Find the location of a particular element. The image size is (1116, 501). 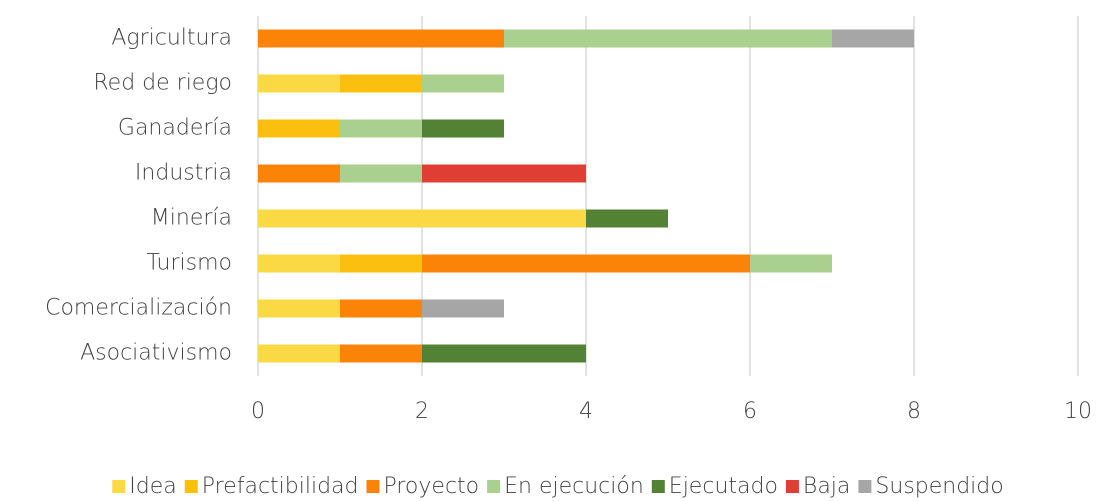

y-tick-label: Turismo is located at coordinates (189, 263).